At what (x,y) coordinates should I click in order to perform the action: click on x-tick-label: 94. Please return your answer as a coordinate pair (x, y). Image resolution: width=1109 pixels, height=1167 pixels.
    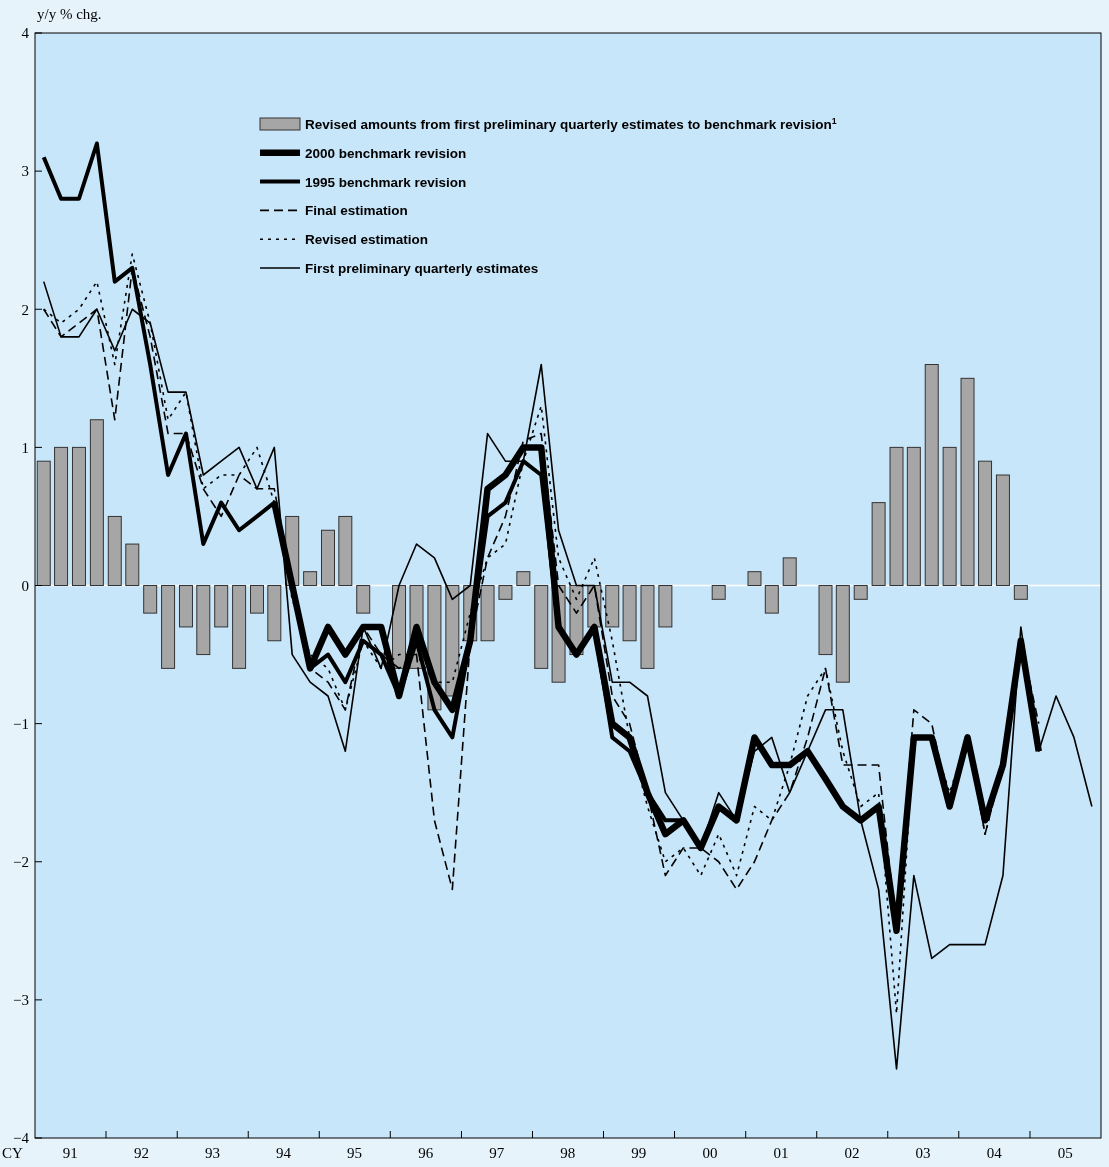
    Looking at the image, I should click on (283, 1153).